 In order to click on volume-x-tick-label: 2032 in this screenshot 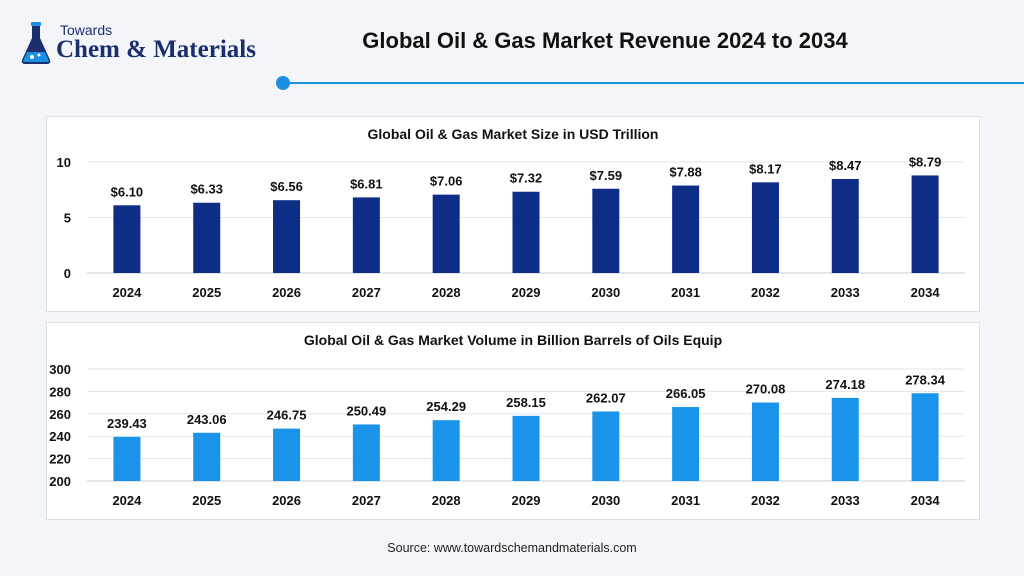, I will do `click(765, 500)`.